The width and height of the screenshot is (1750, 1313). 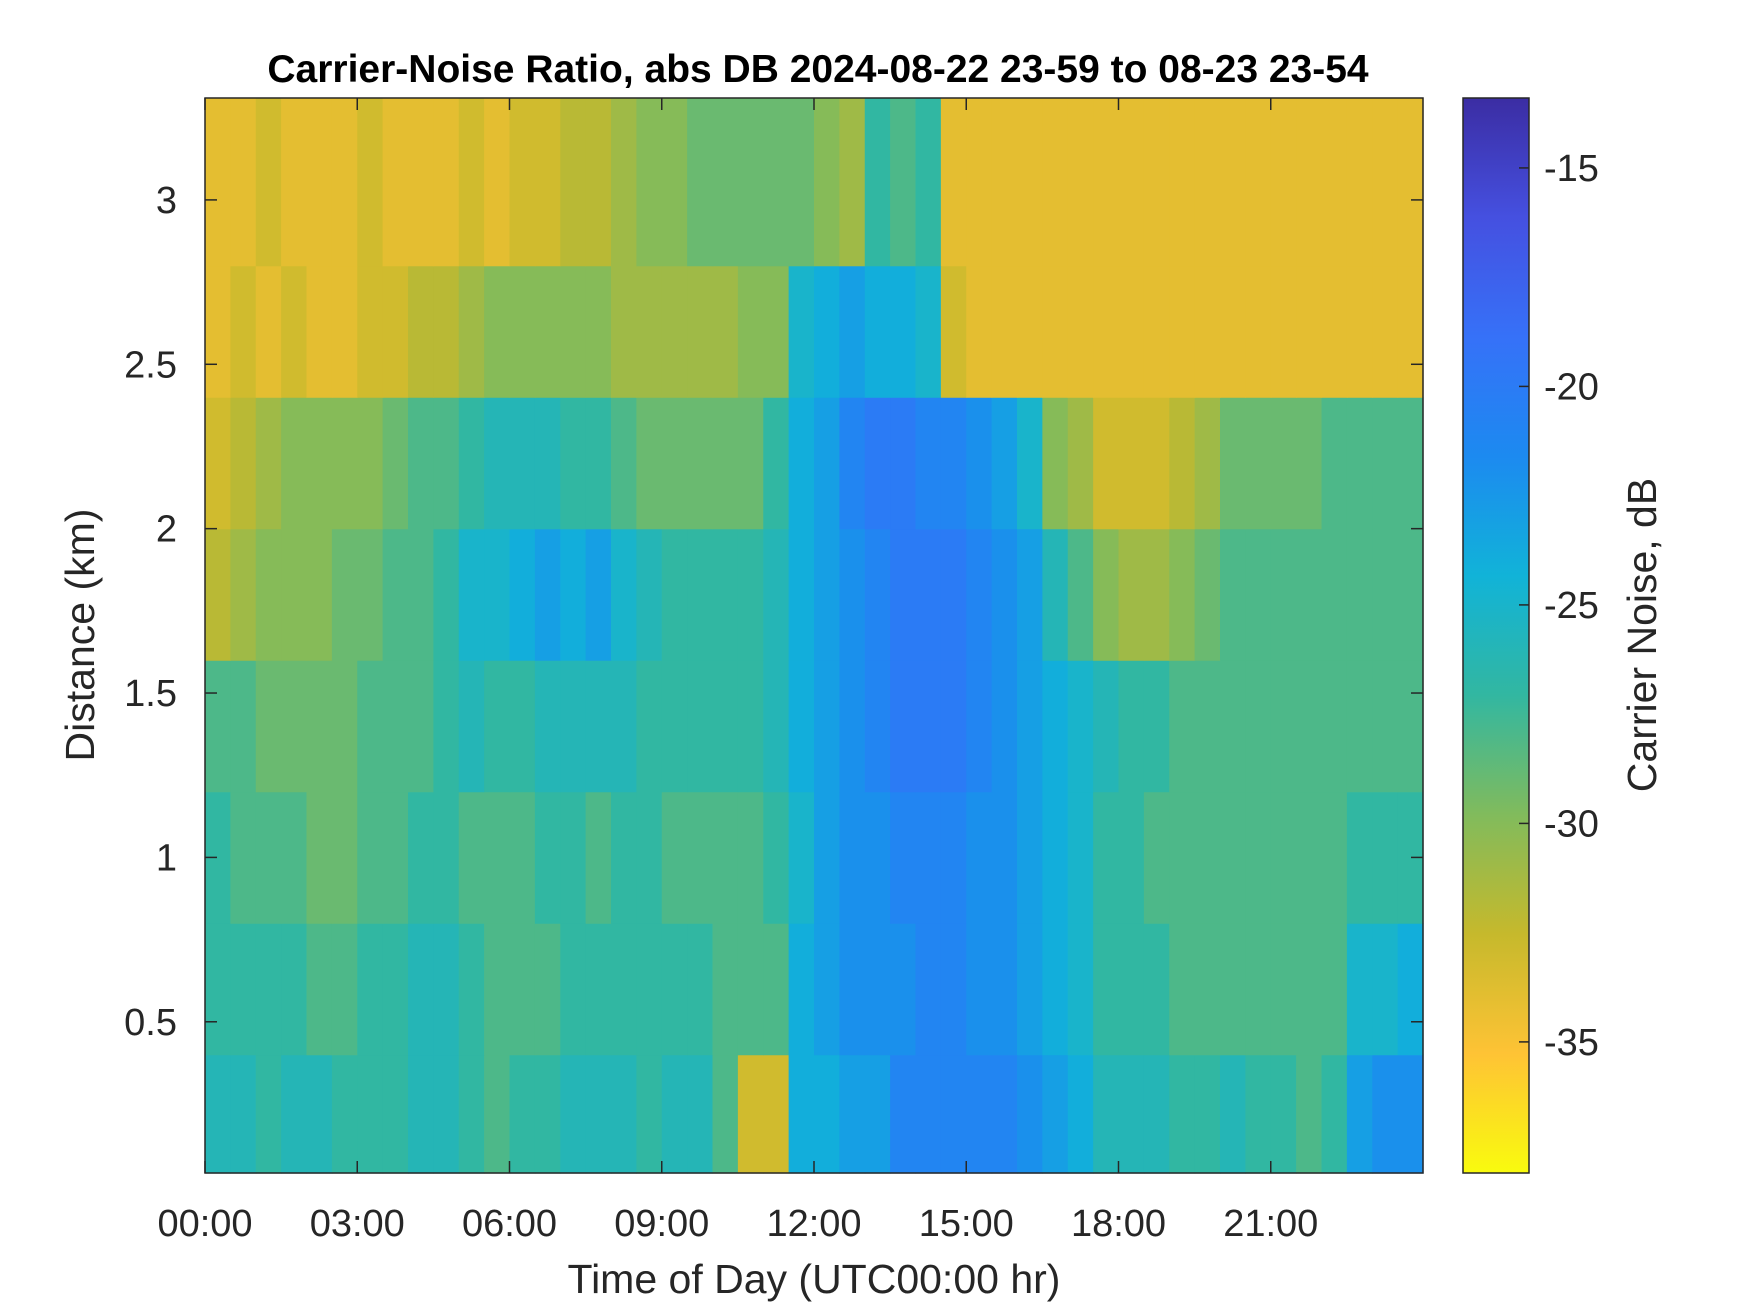 I want to click on x-tick-label: 03:00, so click(x=357, y=1224).